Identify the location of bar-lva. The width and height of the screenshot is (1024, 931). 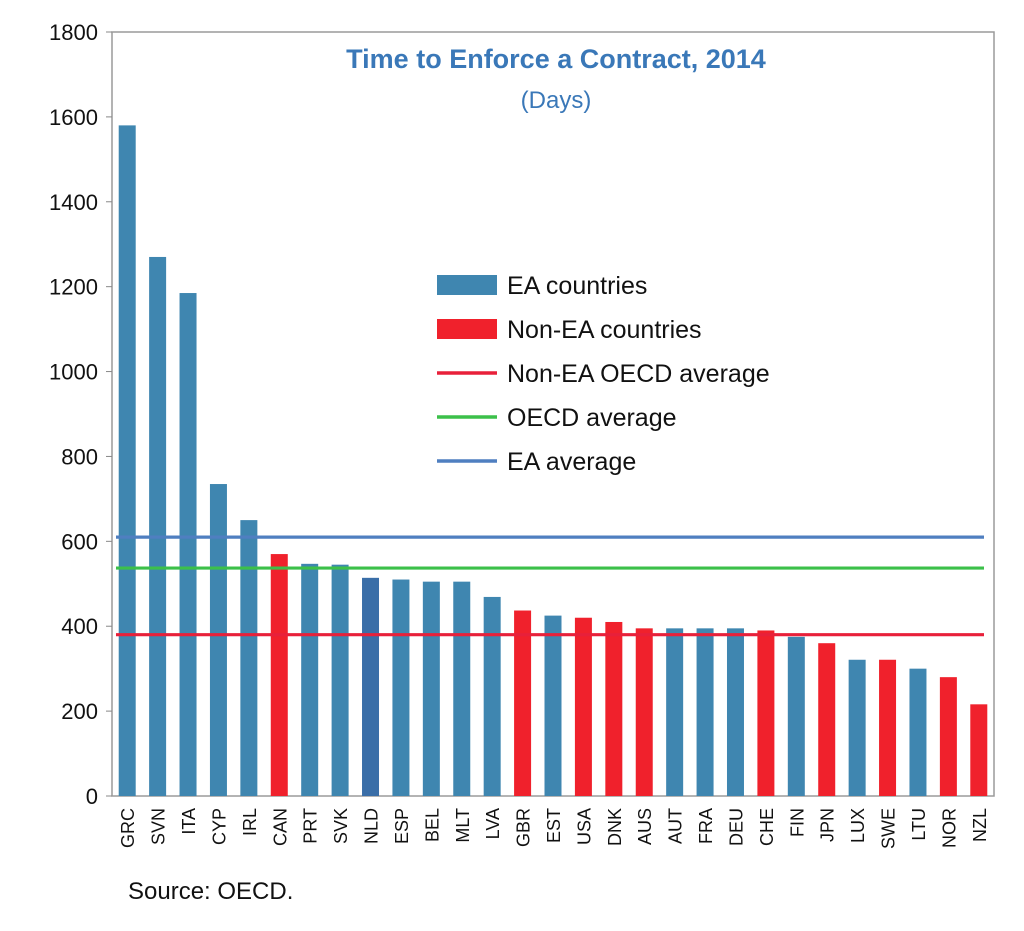
(492, 696).